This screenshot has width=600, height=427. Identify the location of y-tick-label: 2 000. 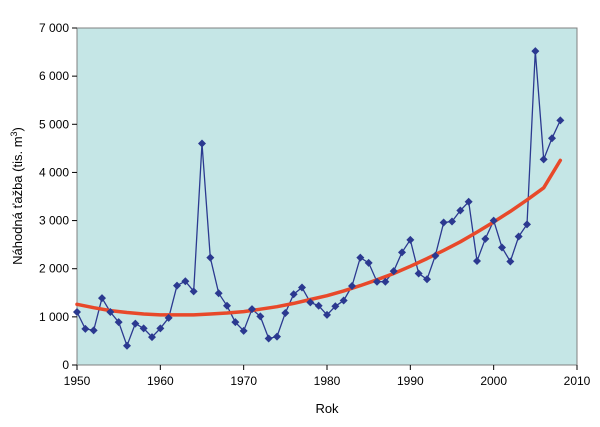
(54, 269).